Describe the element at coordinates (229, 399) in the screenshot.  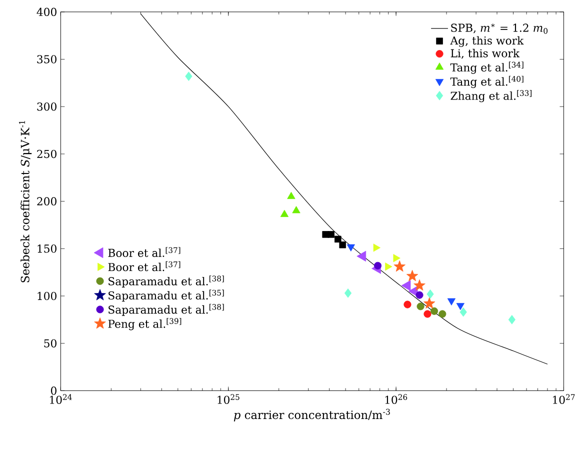
I see `x-tick-label: 10$^{25}$` at that location.